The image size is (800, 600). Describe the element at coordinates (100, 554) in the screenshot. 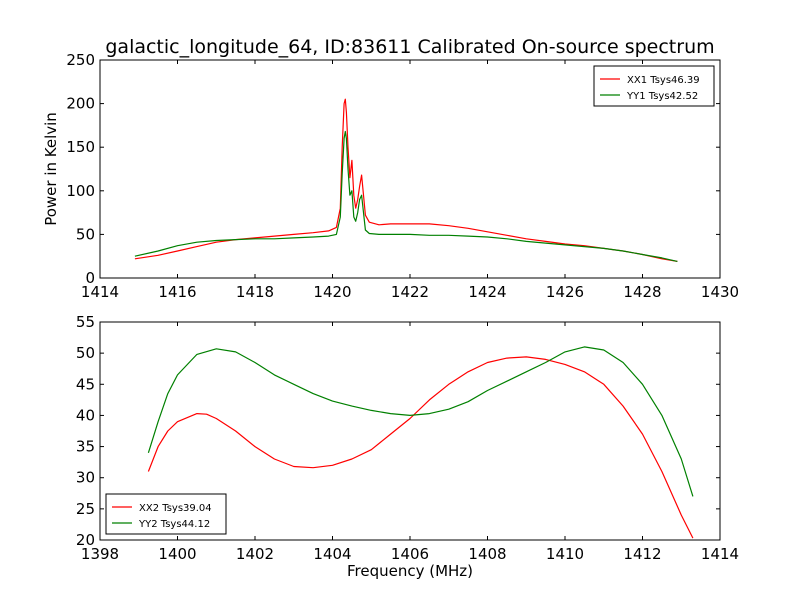

I see `x-tick-label: 1398` at that location.